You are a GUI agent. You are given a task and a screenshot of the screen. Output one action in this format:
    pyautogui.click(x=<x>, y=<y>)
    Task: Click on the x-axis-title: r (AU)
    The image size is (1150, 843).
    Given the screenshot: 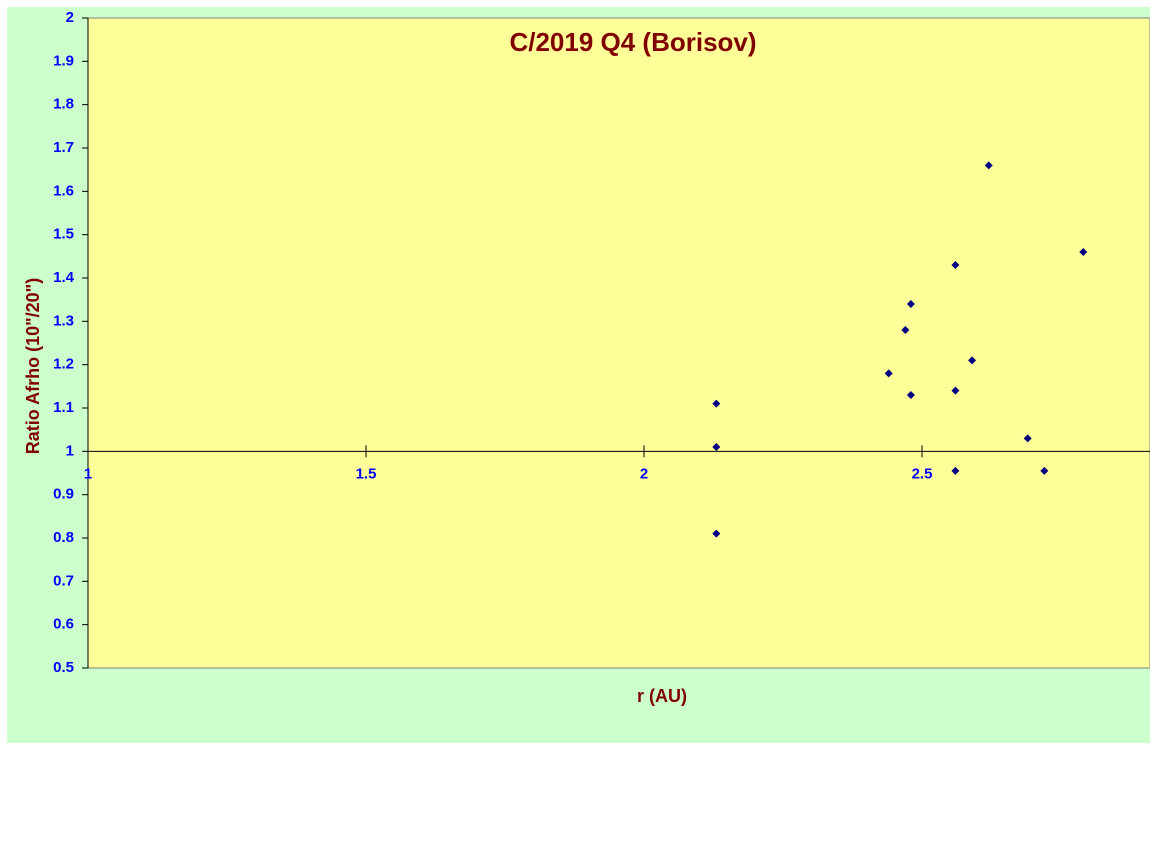 What is the action you would take?
    pyautogui.click(x=662, y=696)
    